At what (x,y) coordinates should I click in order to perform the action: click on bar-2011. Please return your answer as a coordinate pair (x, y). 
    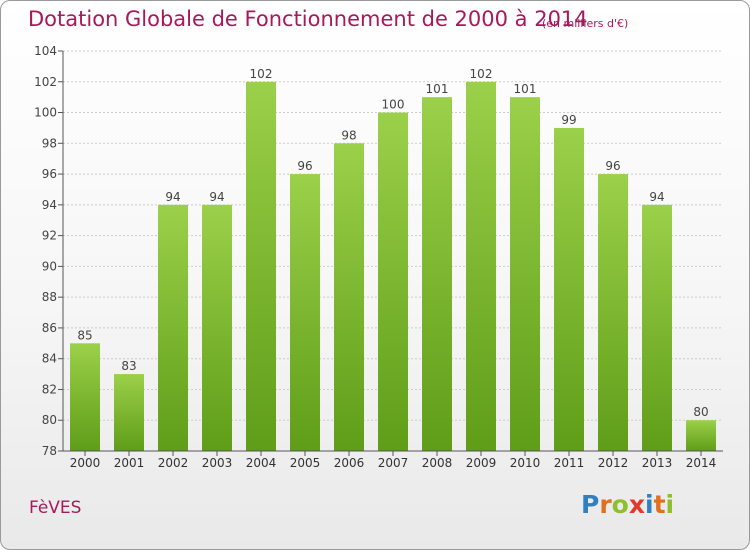
    Looking at the image, I should click on (569, 289).